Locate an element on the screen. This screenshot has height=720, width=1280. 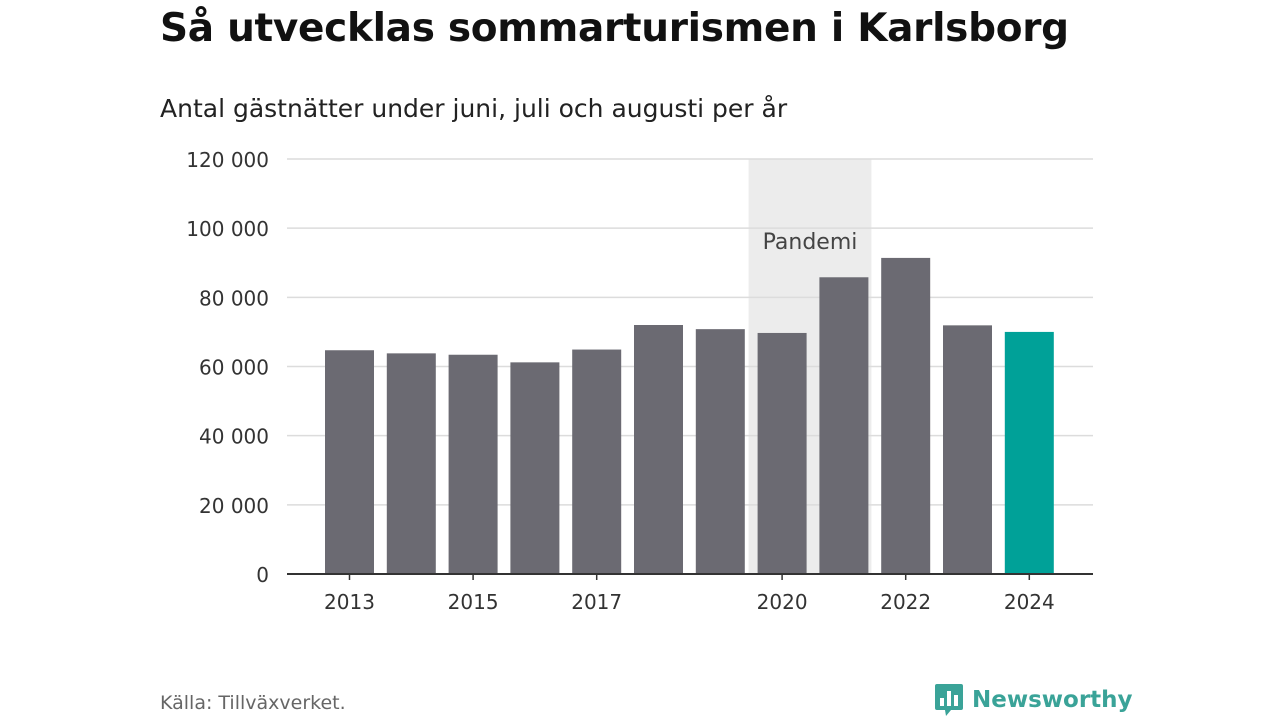
x-tick-label: 2024 is located at coordinates (1029, 602).